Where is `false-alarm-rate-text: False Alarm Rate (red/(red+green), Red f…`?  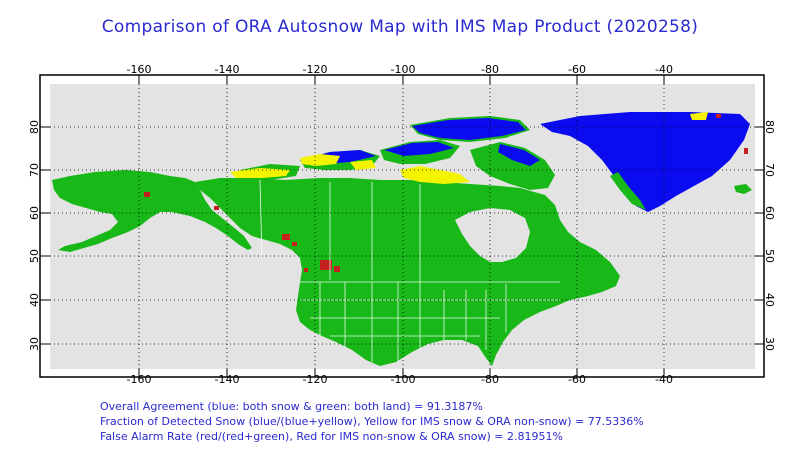 false-alarm-rate-text: False Alarm Rate (red/(red+green), Red f… is located at coordinates (331, 436).